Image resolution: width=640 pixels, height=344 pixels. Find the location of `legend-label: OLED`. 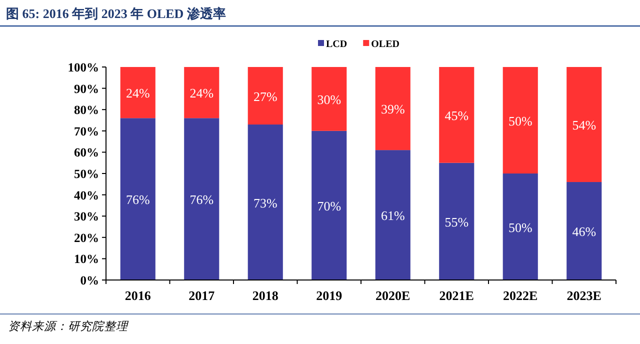

legend-label: OLED is located at coordinates (385, 44).